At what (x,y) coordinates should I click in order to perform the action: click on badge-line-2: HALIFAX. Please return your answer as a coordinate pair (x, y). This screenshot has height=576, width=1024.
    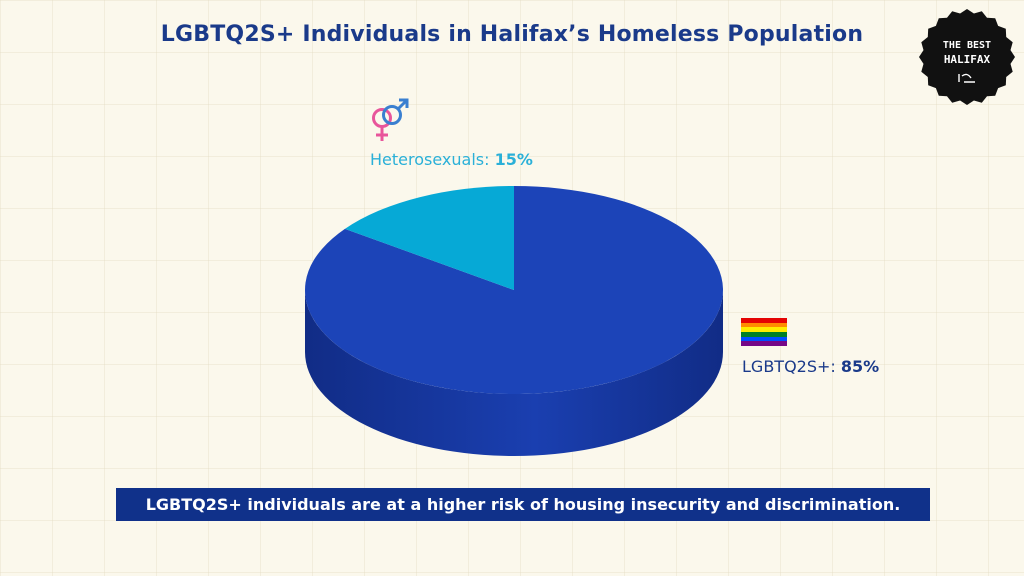
    Looking at the image, I should click on (967, 59).